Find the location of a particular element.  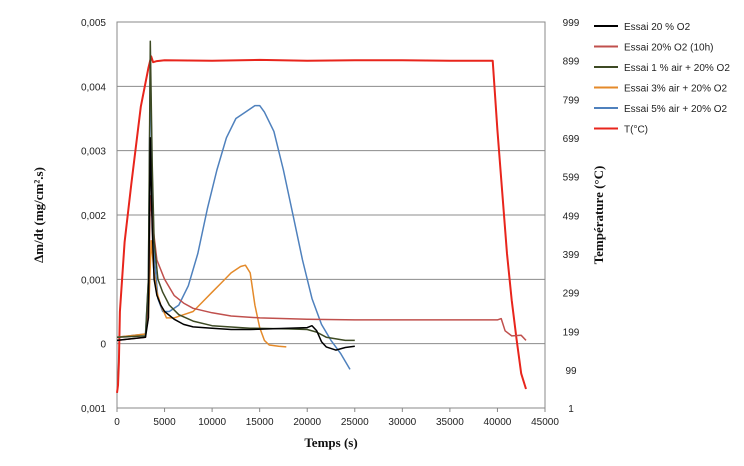

y-tick-label: 0,004 is located at coordinates (93, 87).